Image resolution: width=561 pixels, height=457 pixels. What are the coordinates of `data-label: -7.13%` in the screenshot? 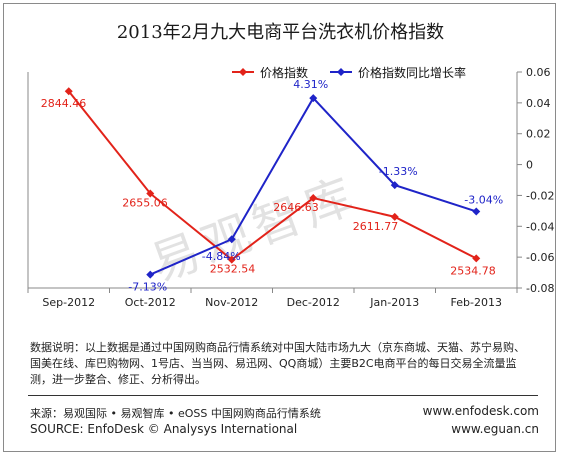 It's located at (147, 287).